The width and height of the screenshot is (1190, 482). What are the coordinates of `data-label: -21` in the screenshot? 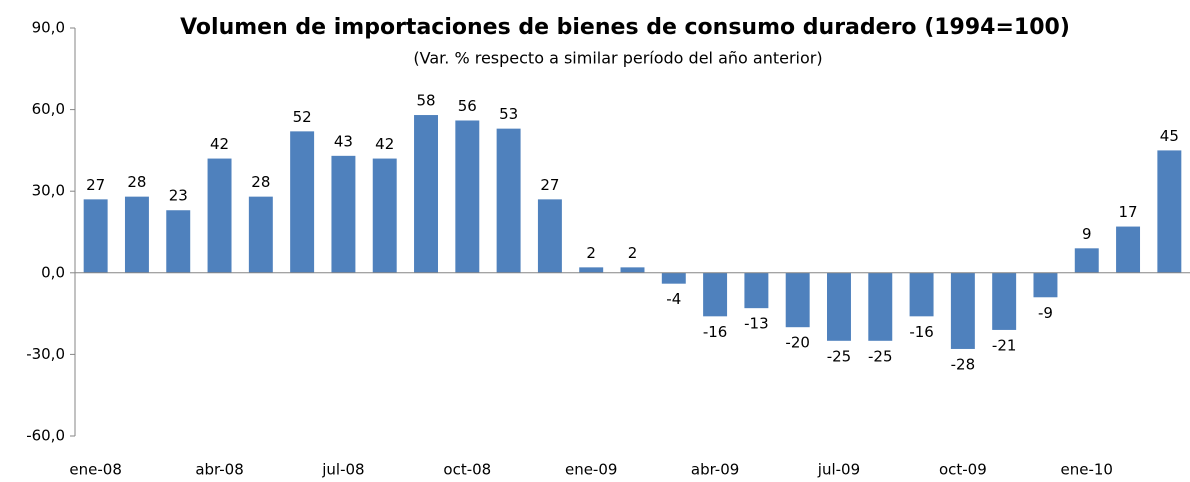 It's located at (1004, 345).